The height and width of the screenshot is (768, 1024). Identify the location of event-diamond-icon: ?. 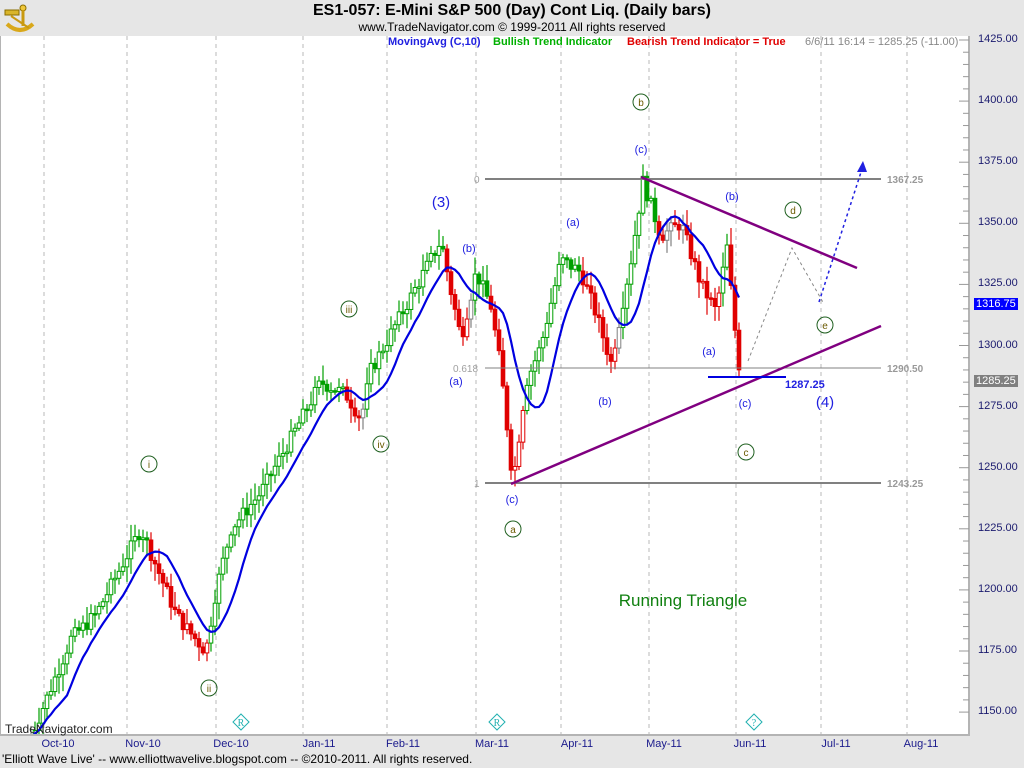
(754, 722).